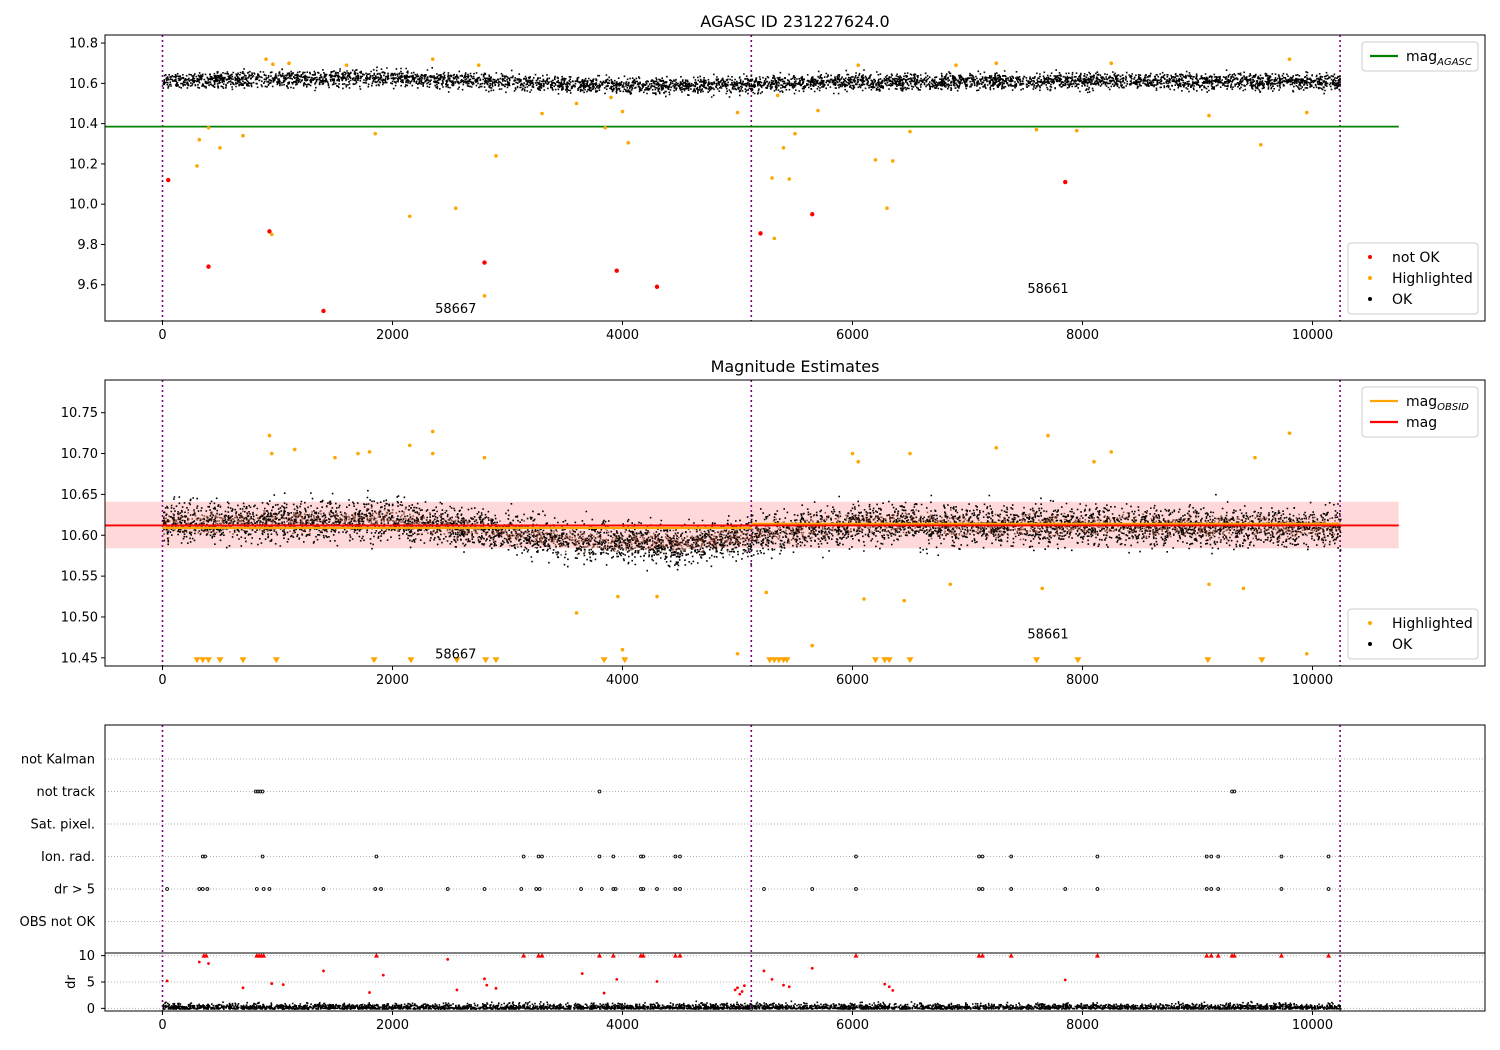  What do you see at coordinates (1453, 407) in the screenshot?
I see `legend-label-subscript: OBSID` at bounding box center [1453, 407].